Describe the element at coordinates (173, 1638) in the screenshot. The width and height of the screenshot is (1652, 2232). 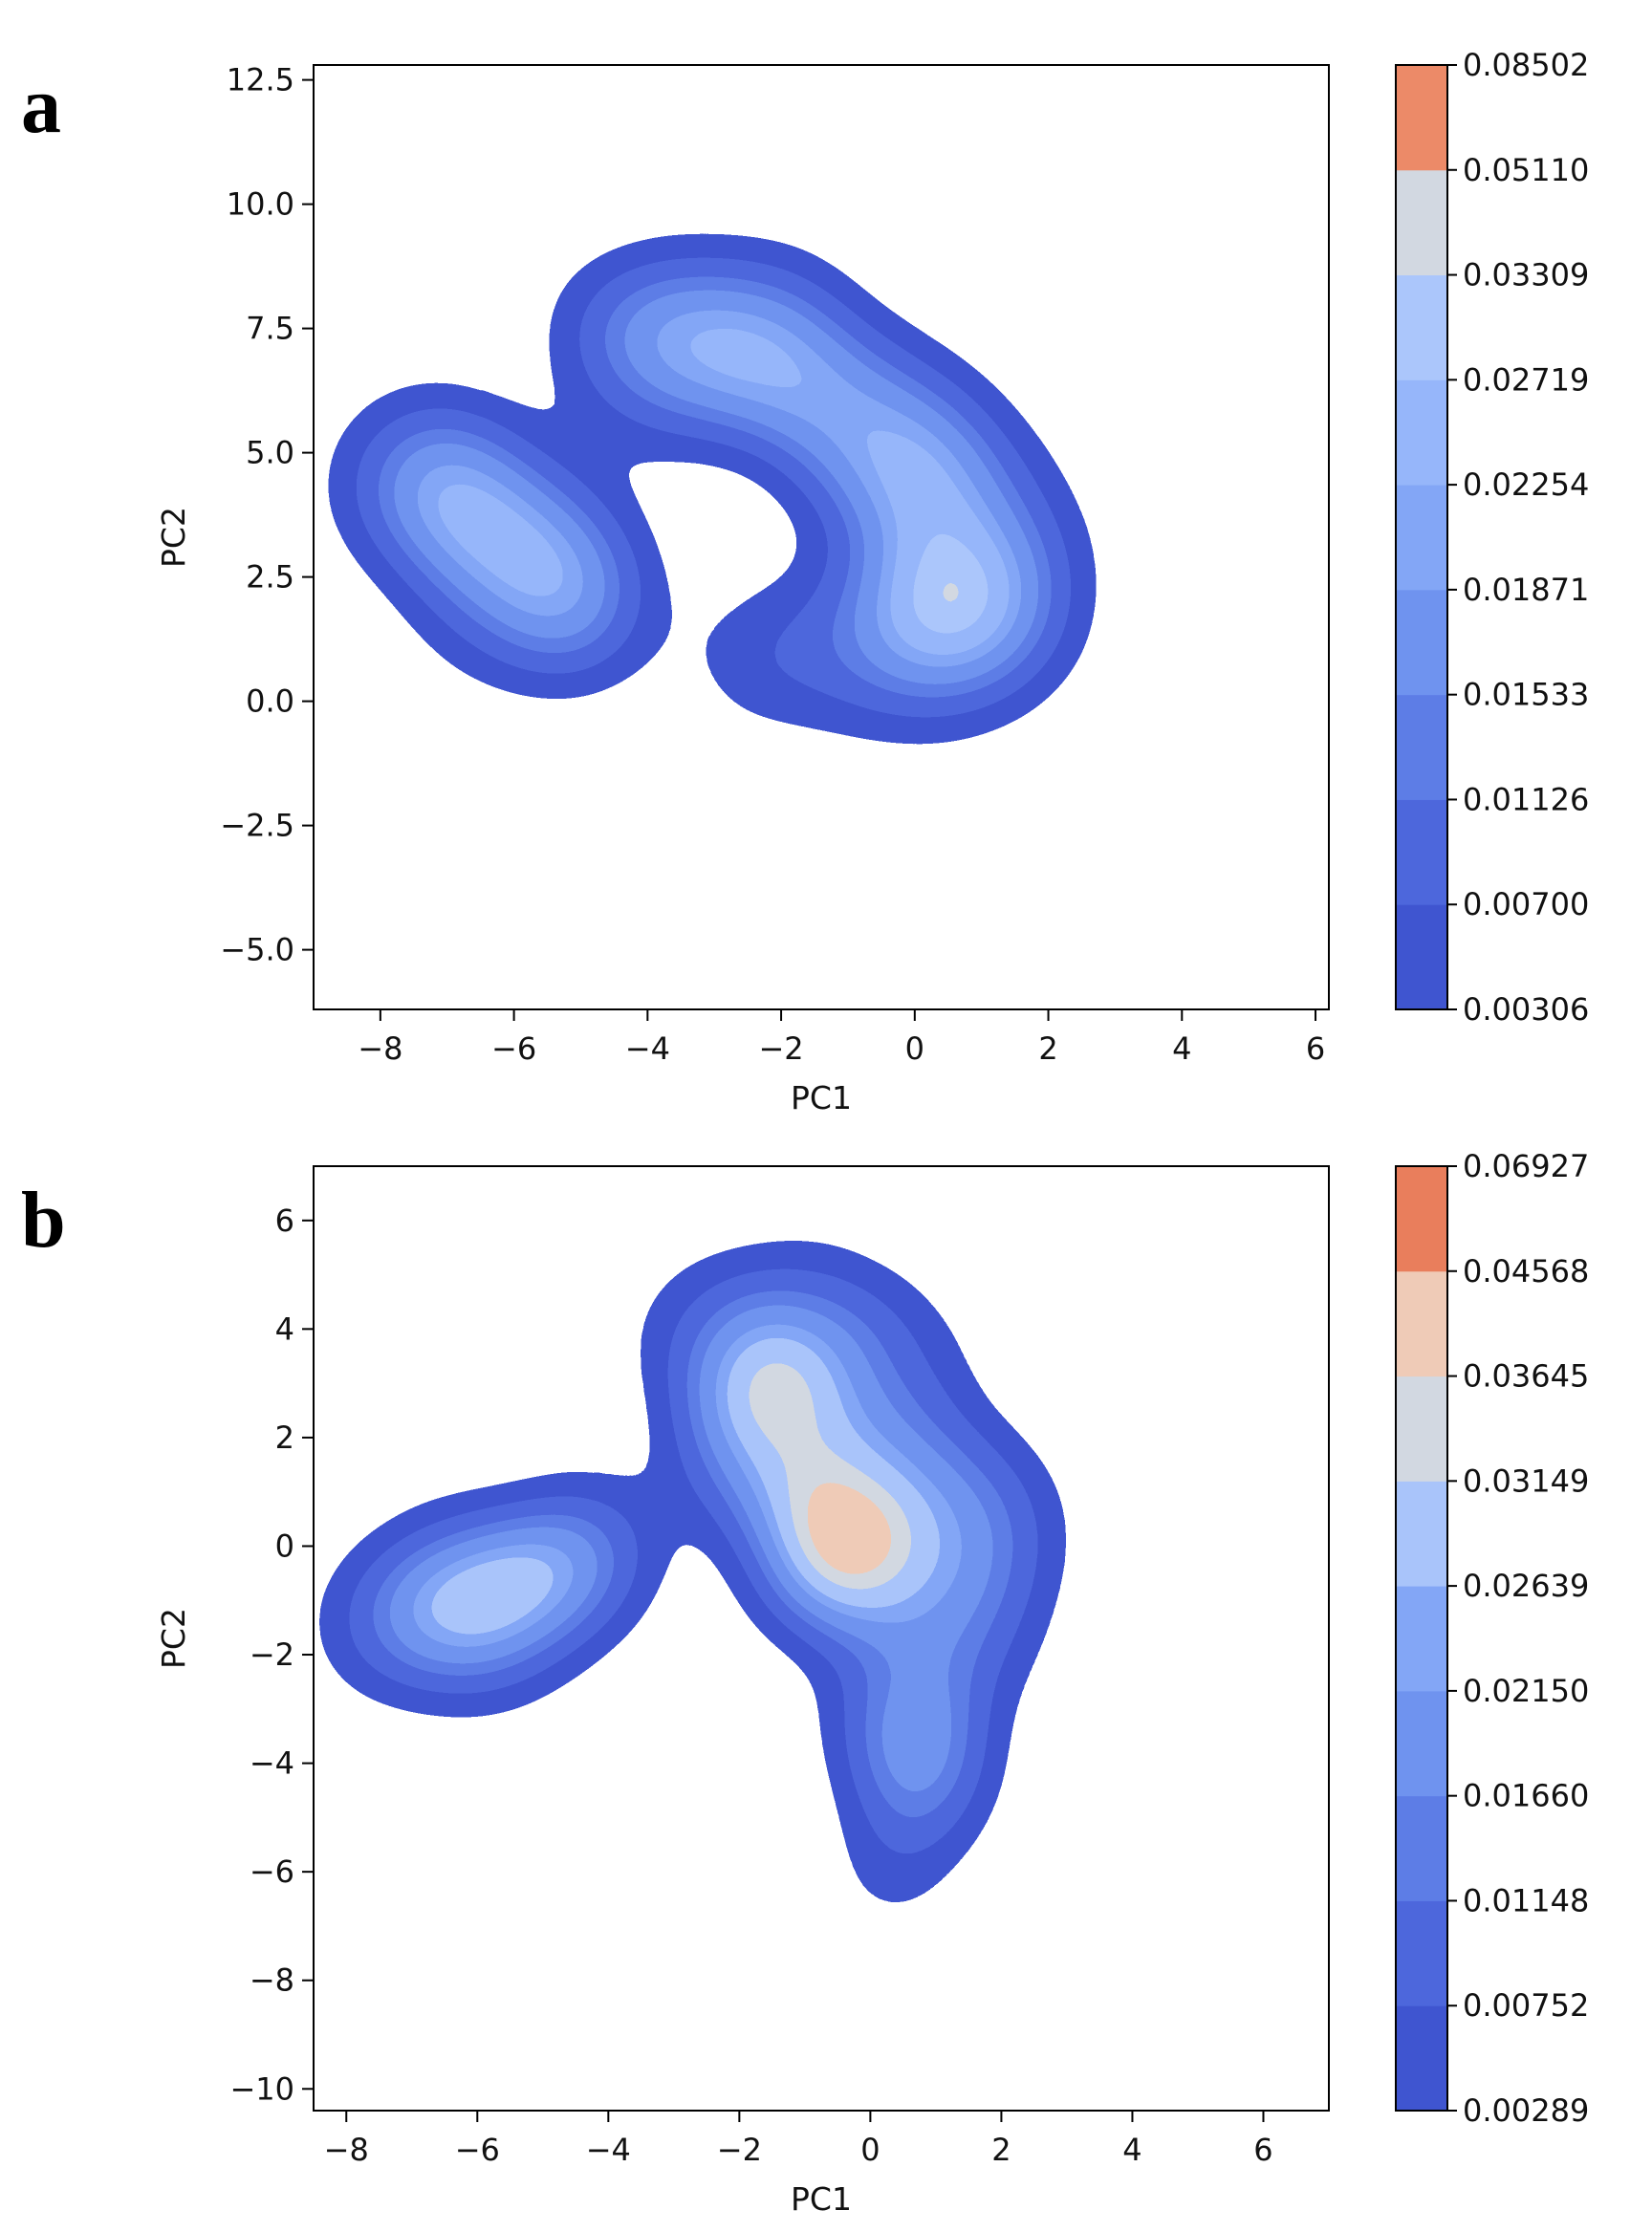
I see `y-axis-label-b: PC2` at that location.